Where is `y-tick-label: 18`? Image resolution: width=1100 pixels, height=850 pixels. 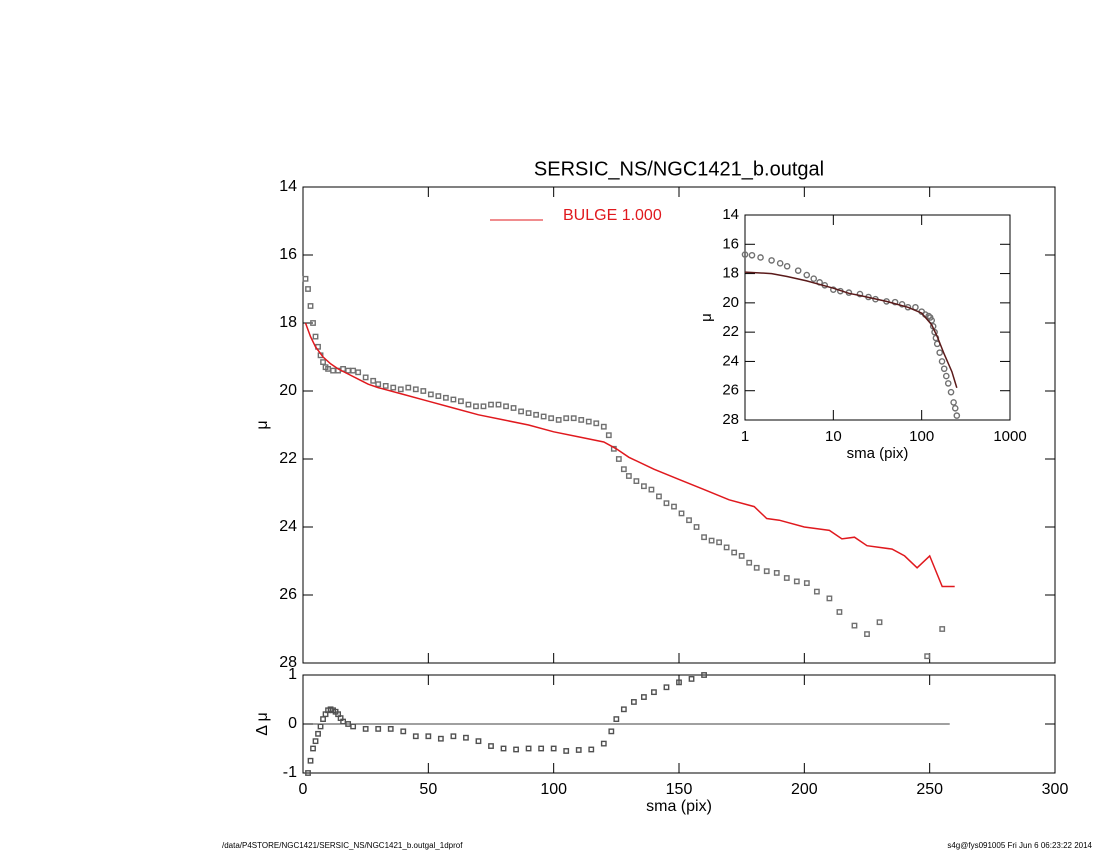
y-tick-label: 18 is located at coordinates (730, 273).